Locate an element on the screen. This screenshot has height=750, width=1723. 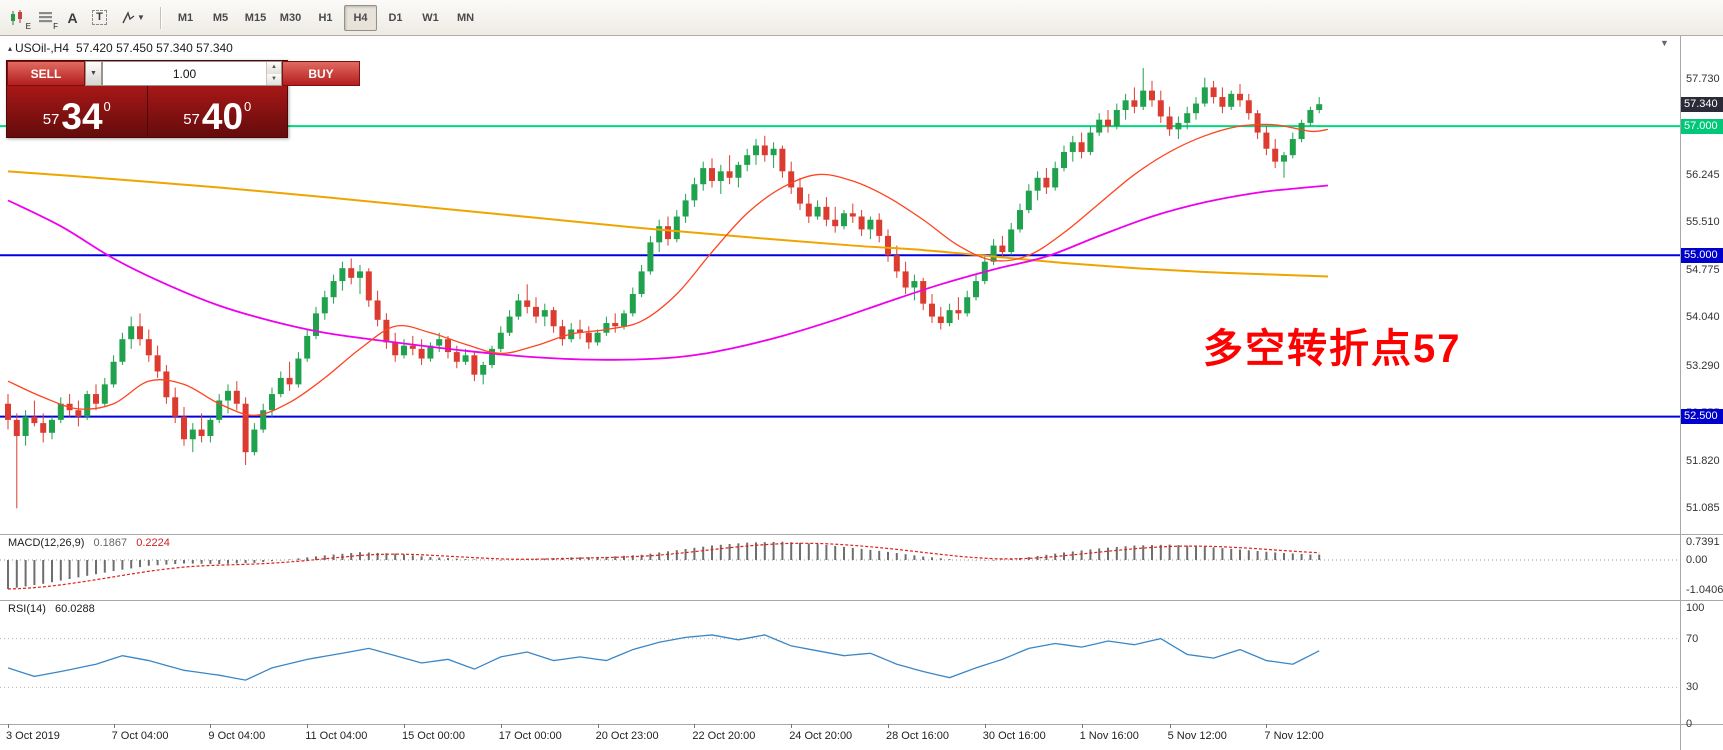
price-tag-52.500: 52.500 is located at coordinates (1702, 417).